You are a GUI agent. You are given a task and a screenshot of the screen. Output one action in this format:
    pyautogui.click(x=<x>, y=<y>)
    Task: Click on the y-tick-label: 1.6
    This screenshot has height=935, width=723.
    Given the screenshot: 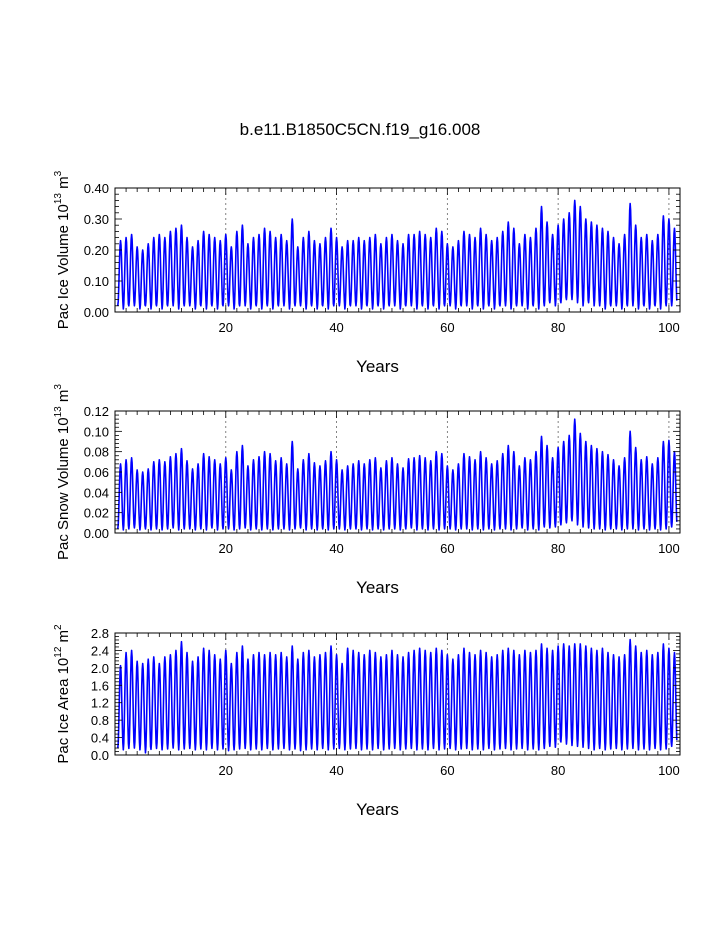 What is the action you would take?
    pyautogui.click(x=100, y=685)
    